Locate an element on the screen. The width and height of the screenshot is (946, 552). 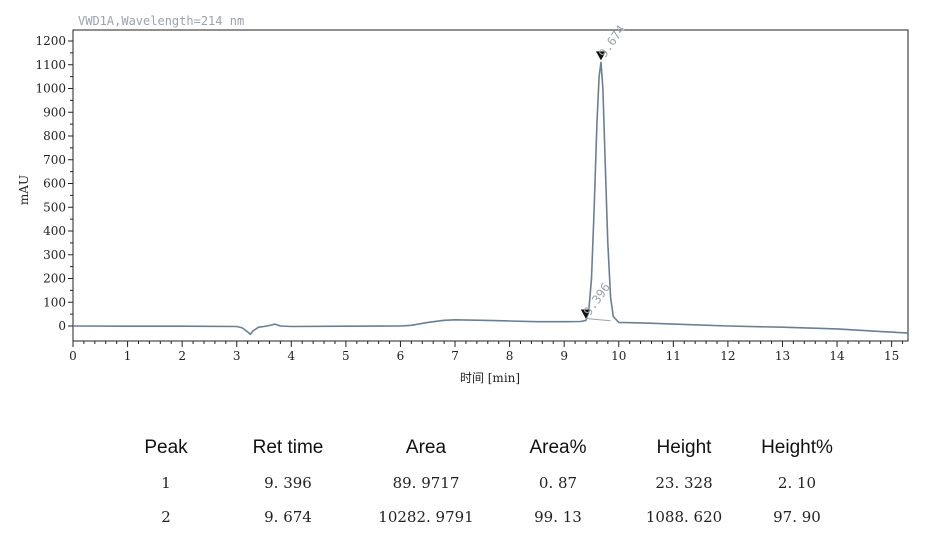
cell-area-pct: 99. 13 is located at coordinates (558, 517).